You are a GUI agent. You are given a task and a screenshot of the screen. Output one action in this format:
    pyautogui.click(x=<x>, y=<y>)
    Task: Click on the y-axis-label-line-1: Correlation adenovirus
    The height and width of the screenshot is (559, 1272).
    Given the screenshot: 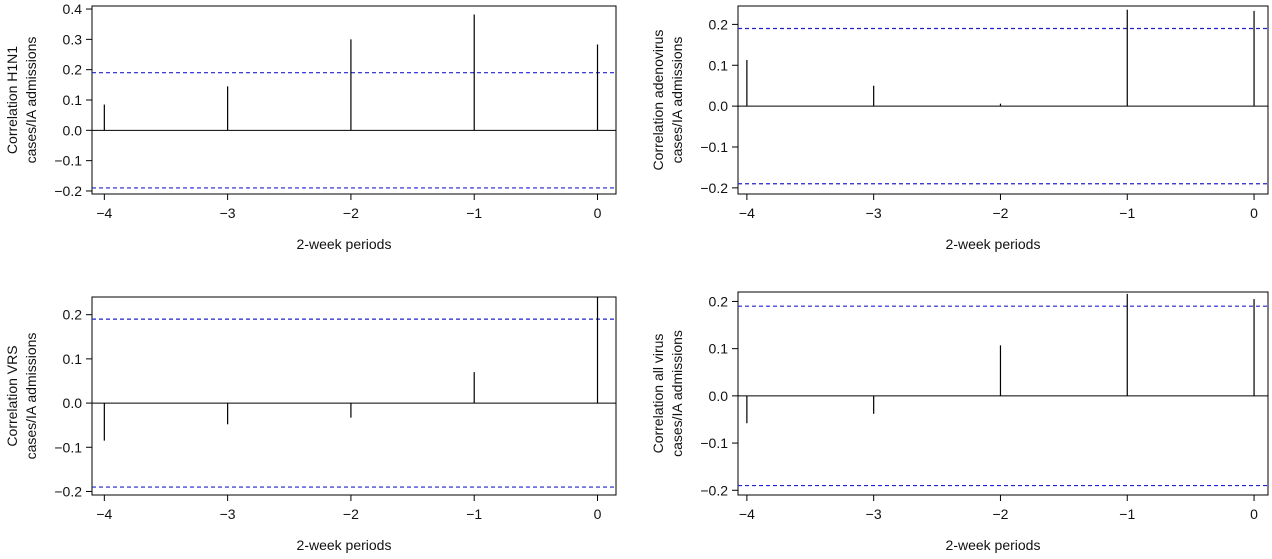 What is the action you would take?
    pyautogui.click(x=658, y=100)
    